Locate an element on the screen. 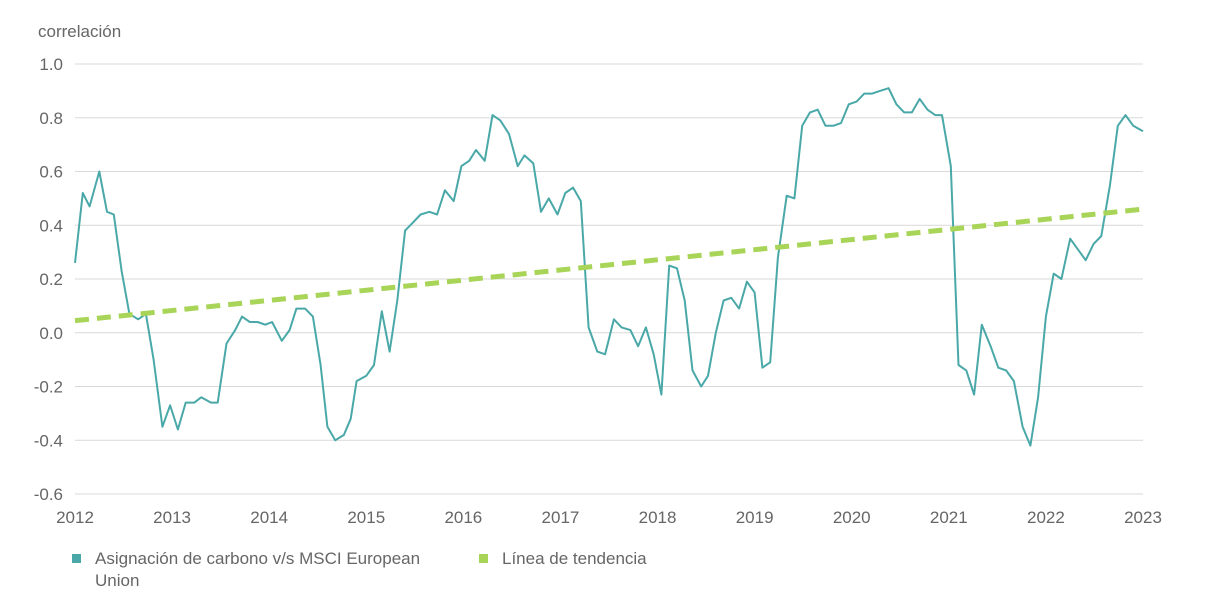 This screenshot has height=613, width=1217. legend-swatch-teal-icon is located at coordinates (76, 558).